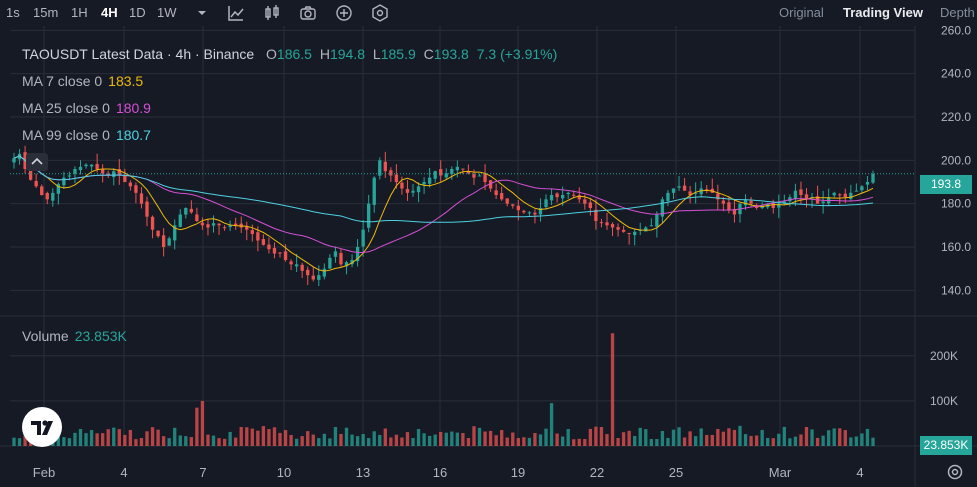 This screenshot has width=977, height=487. I want to click on add-indicator-plus-icon, so click(344, 13).